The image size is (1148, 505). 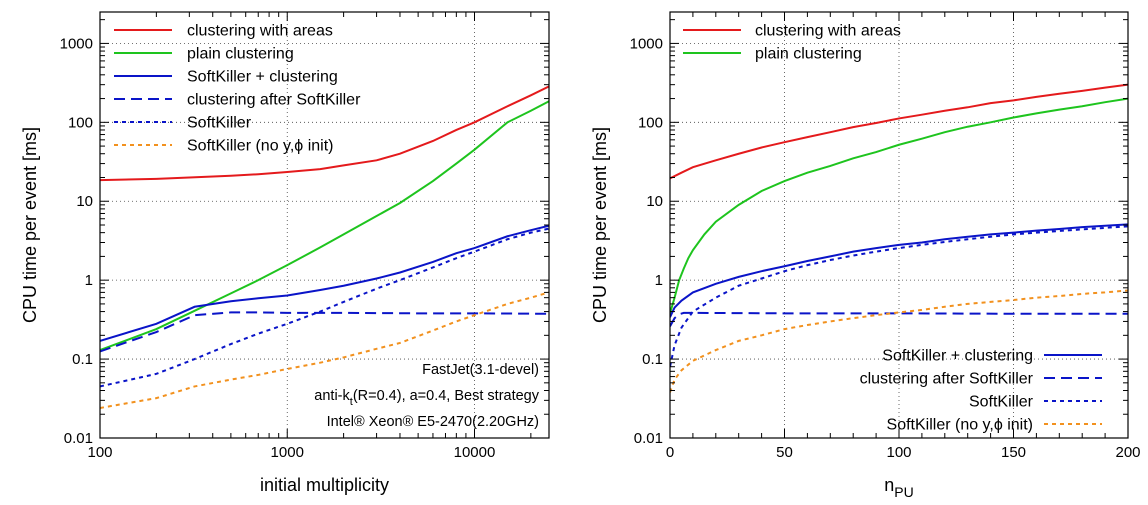 I want to click on x-axis-label: nPU, so click(x=898, y=487).